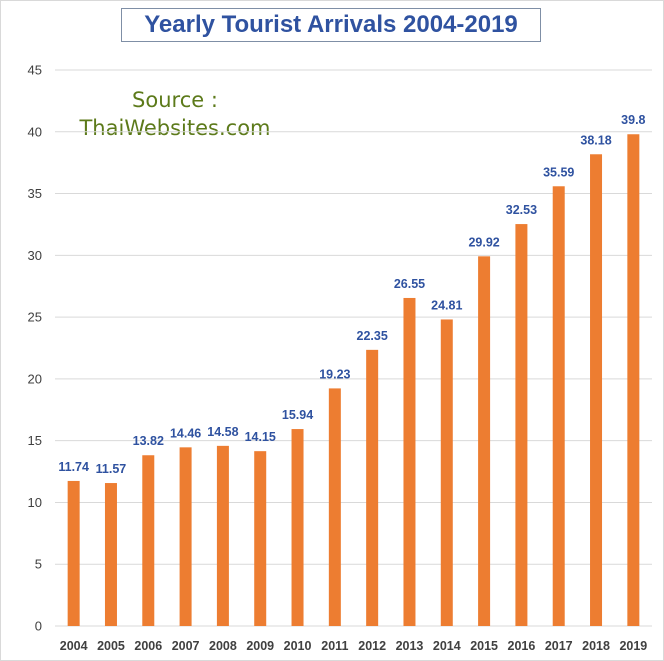 This screenshot has width=664, height=661. Describe the element at coordinates (522, 646) in the screenshot. I see `x-tick-label: 2016` at that location.